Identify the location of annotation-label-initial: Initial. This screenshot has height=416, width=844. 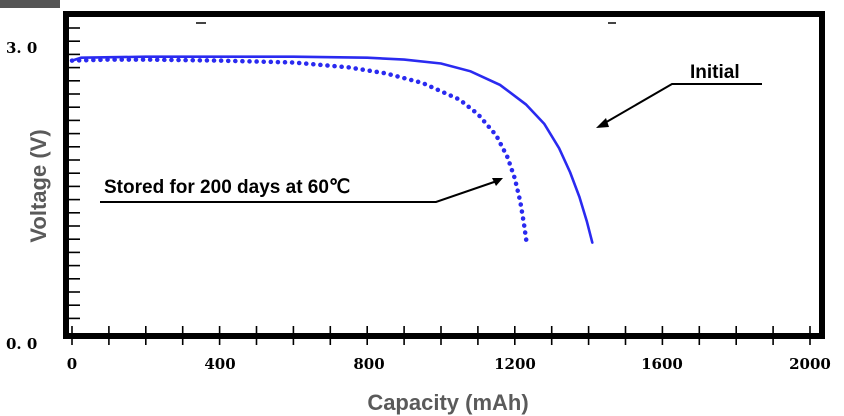
(715, 72).